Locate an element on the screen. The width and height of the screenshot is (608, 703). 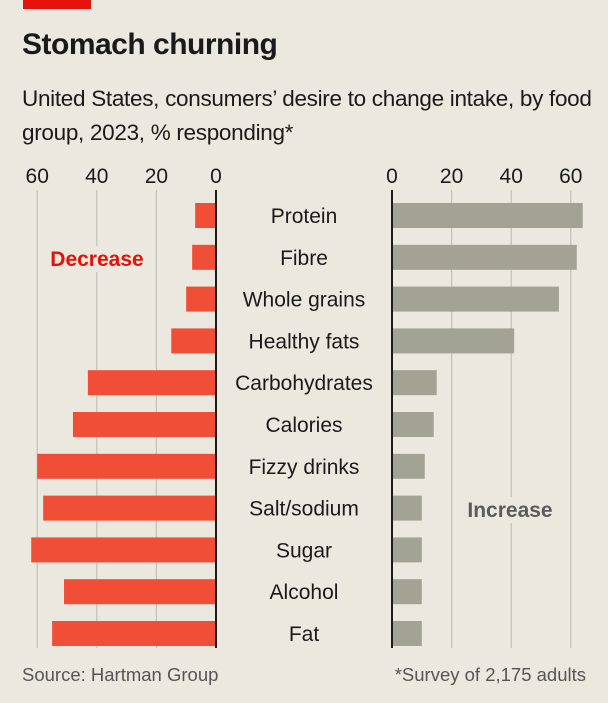
bar-decrease-healthy-fats is located at coordinates (193, 341).